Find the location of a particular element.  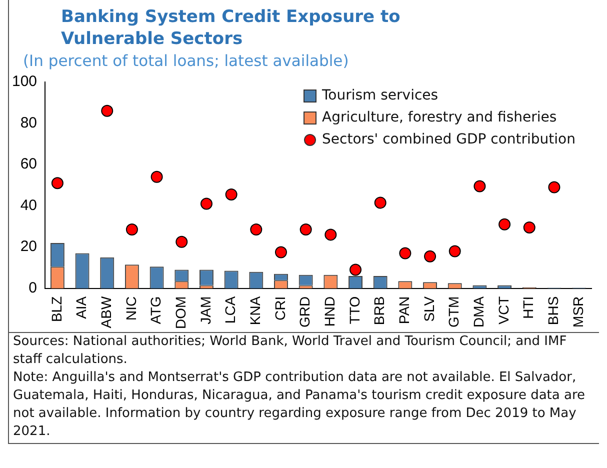

x-tick-label: HND is located at coordinates (330, 311).